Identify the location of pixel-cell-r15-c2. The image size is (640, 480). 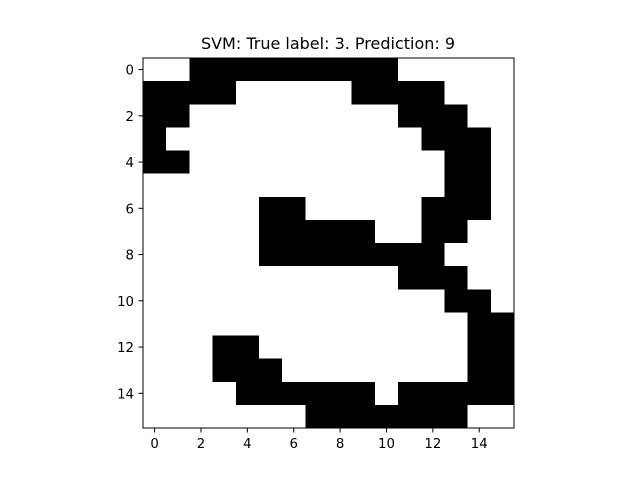
(201, 416).